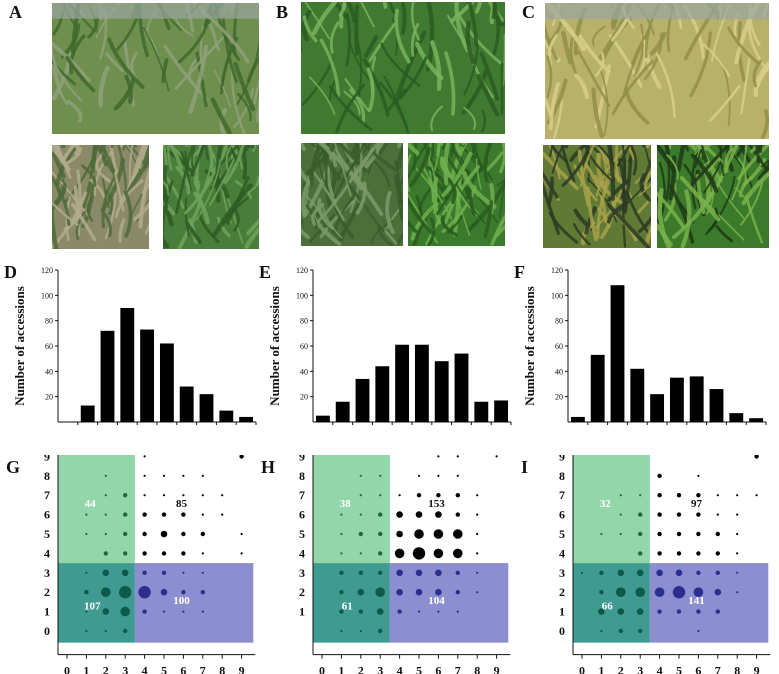 This screenshot has height=674, width=779. Describe the element at coordinates (757, 669) in the screenshot. I see `x-tick-label: 9` at that location.